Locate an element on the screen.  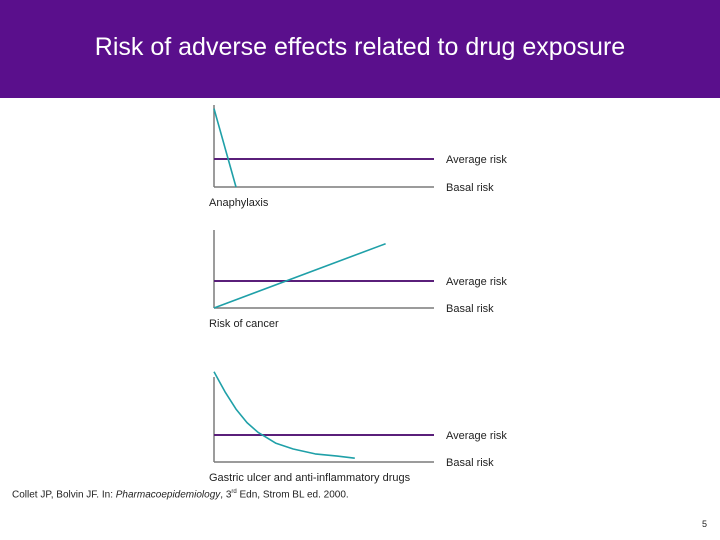
panel-label: Risk of cancer is located at coordinates (244, 324).